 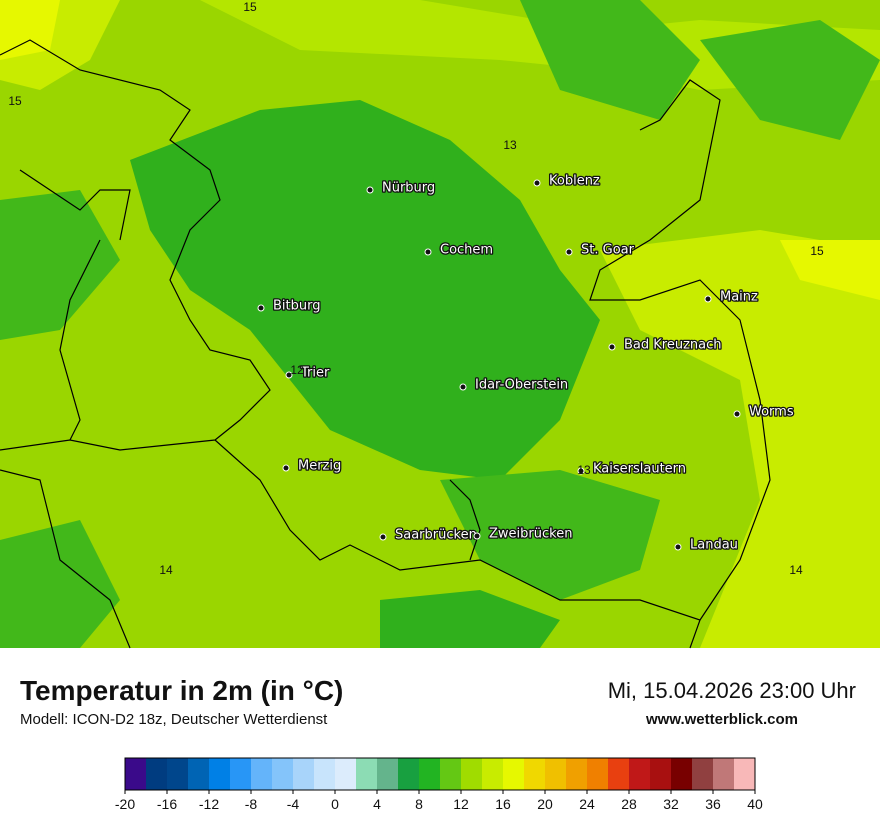 What do you see at coordinates (181, 690) in the screenshot?
I see `title: Temperatur in 2m (in °C)` at bounding box center [181, 690].